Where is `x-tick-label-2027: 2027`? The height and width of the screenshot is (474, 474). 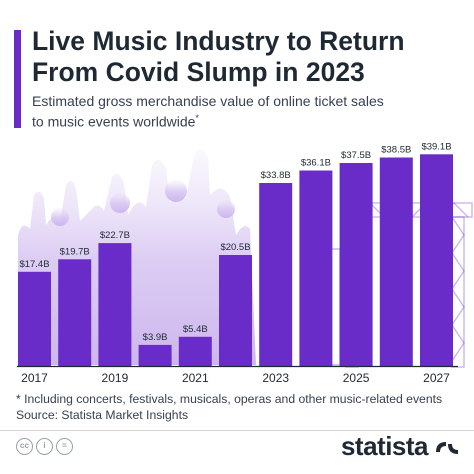
x-tick-label-2027: 2027 is located at coordinates (436, 378).